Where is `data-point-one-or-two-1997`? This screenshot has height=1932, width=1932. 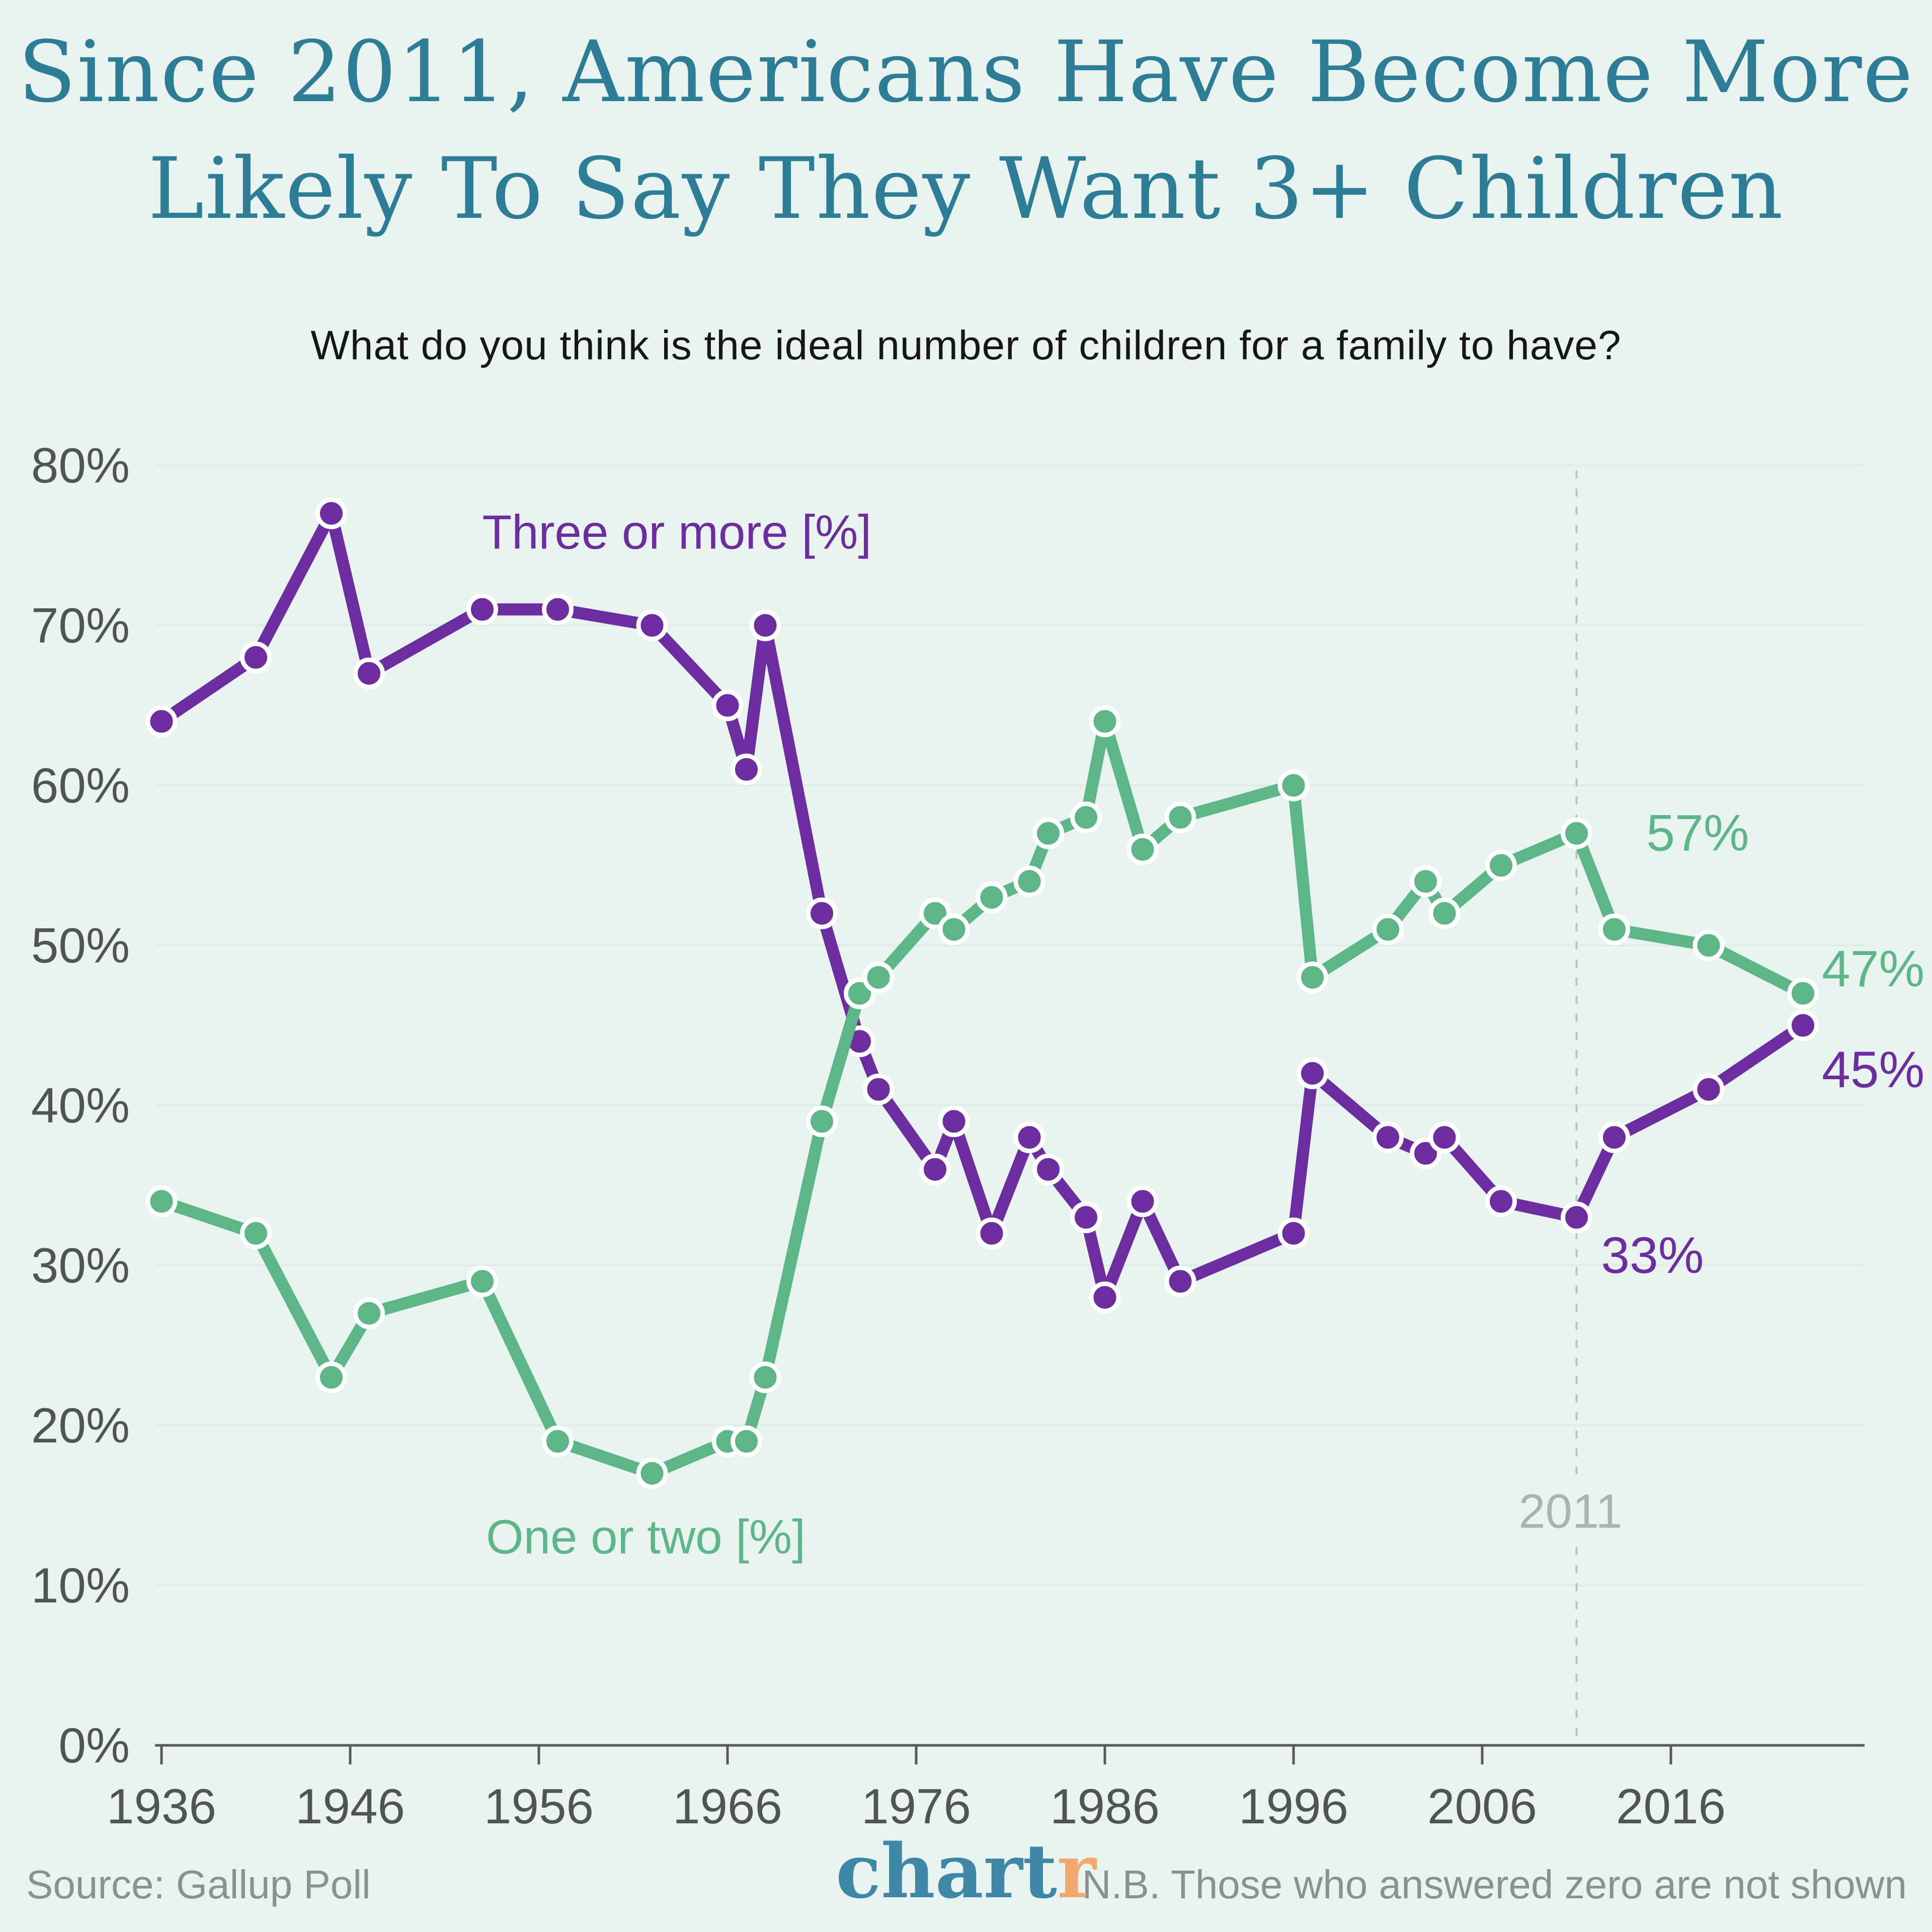 data-point-one-or-two-1997 is located at coordinates (1312, 978).